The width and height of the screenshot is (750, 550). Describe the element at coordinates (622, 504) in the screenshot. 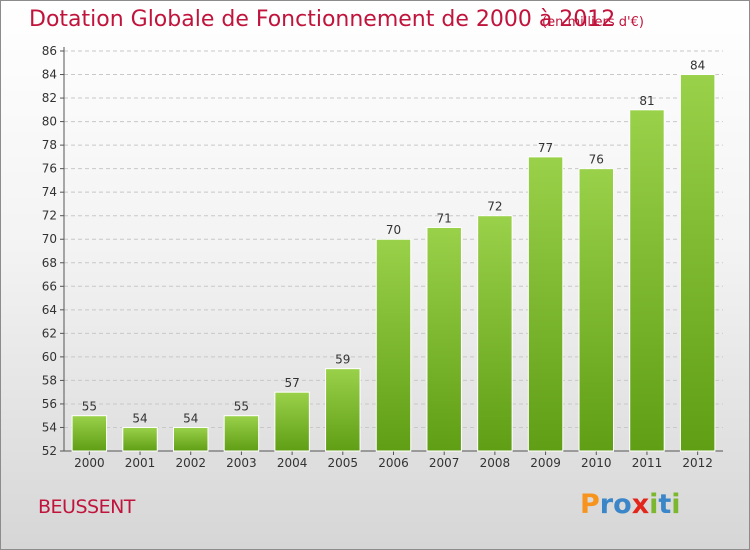

I see `logo-letter: o` at that location.